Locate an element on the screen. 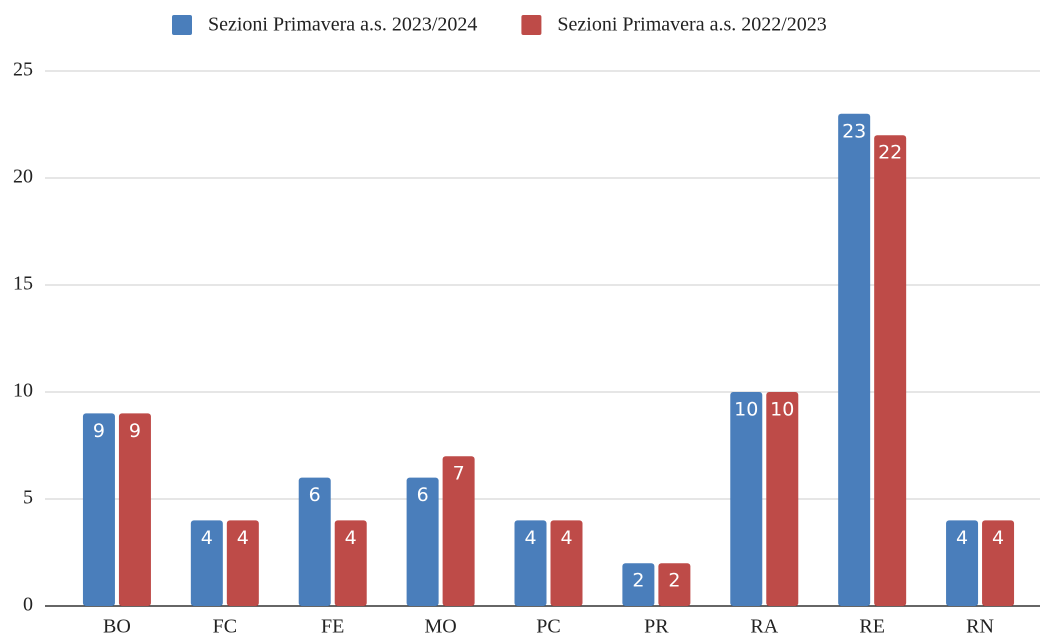 This screenshot has width=1042, height=639. x-tick-label: FE is located at coordinates (332, 627).